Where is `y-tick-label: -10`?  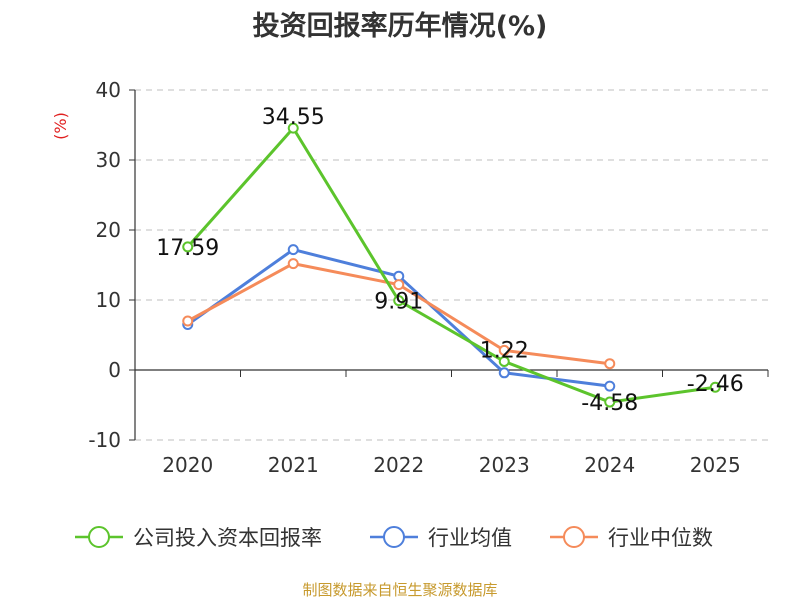 y-tick-label: -10 is located at coordinates (104, 440).